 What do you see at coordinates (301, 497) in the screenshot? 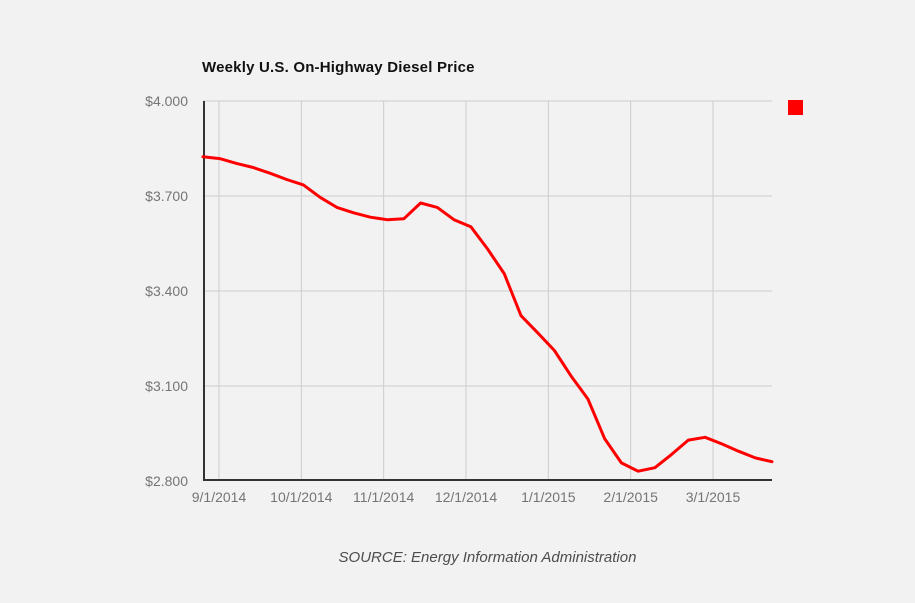
I see `x-axis-label: 10/1/2014` at bounding box center [301, 497].